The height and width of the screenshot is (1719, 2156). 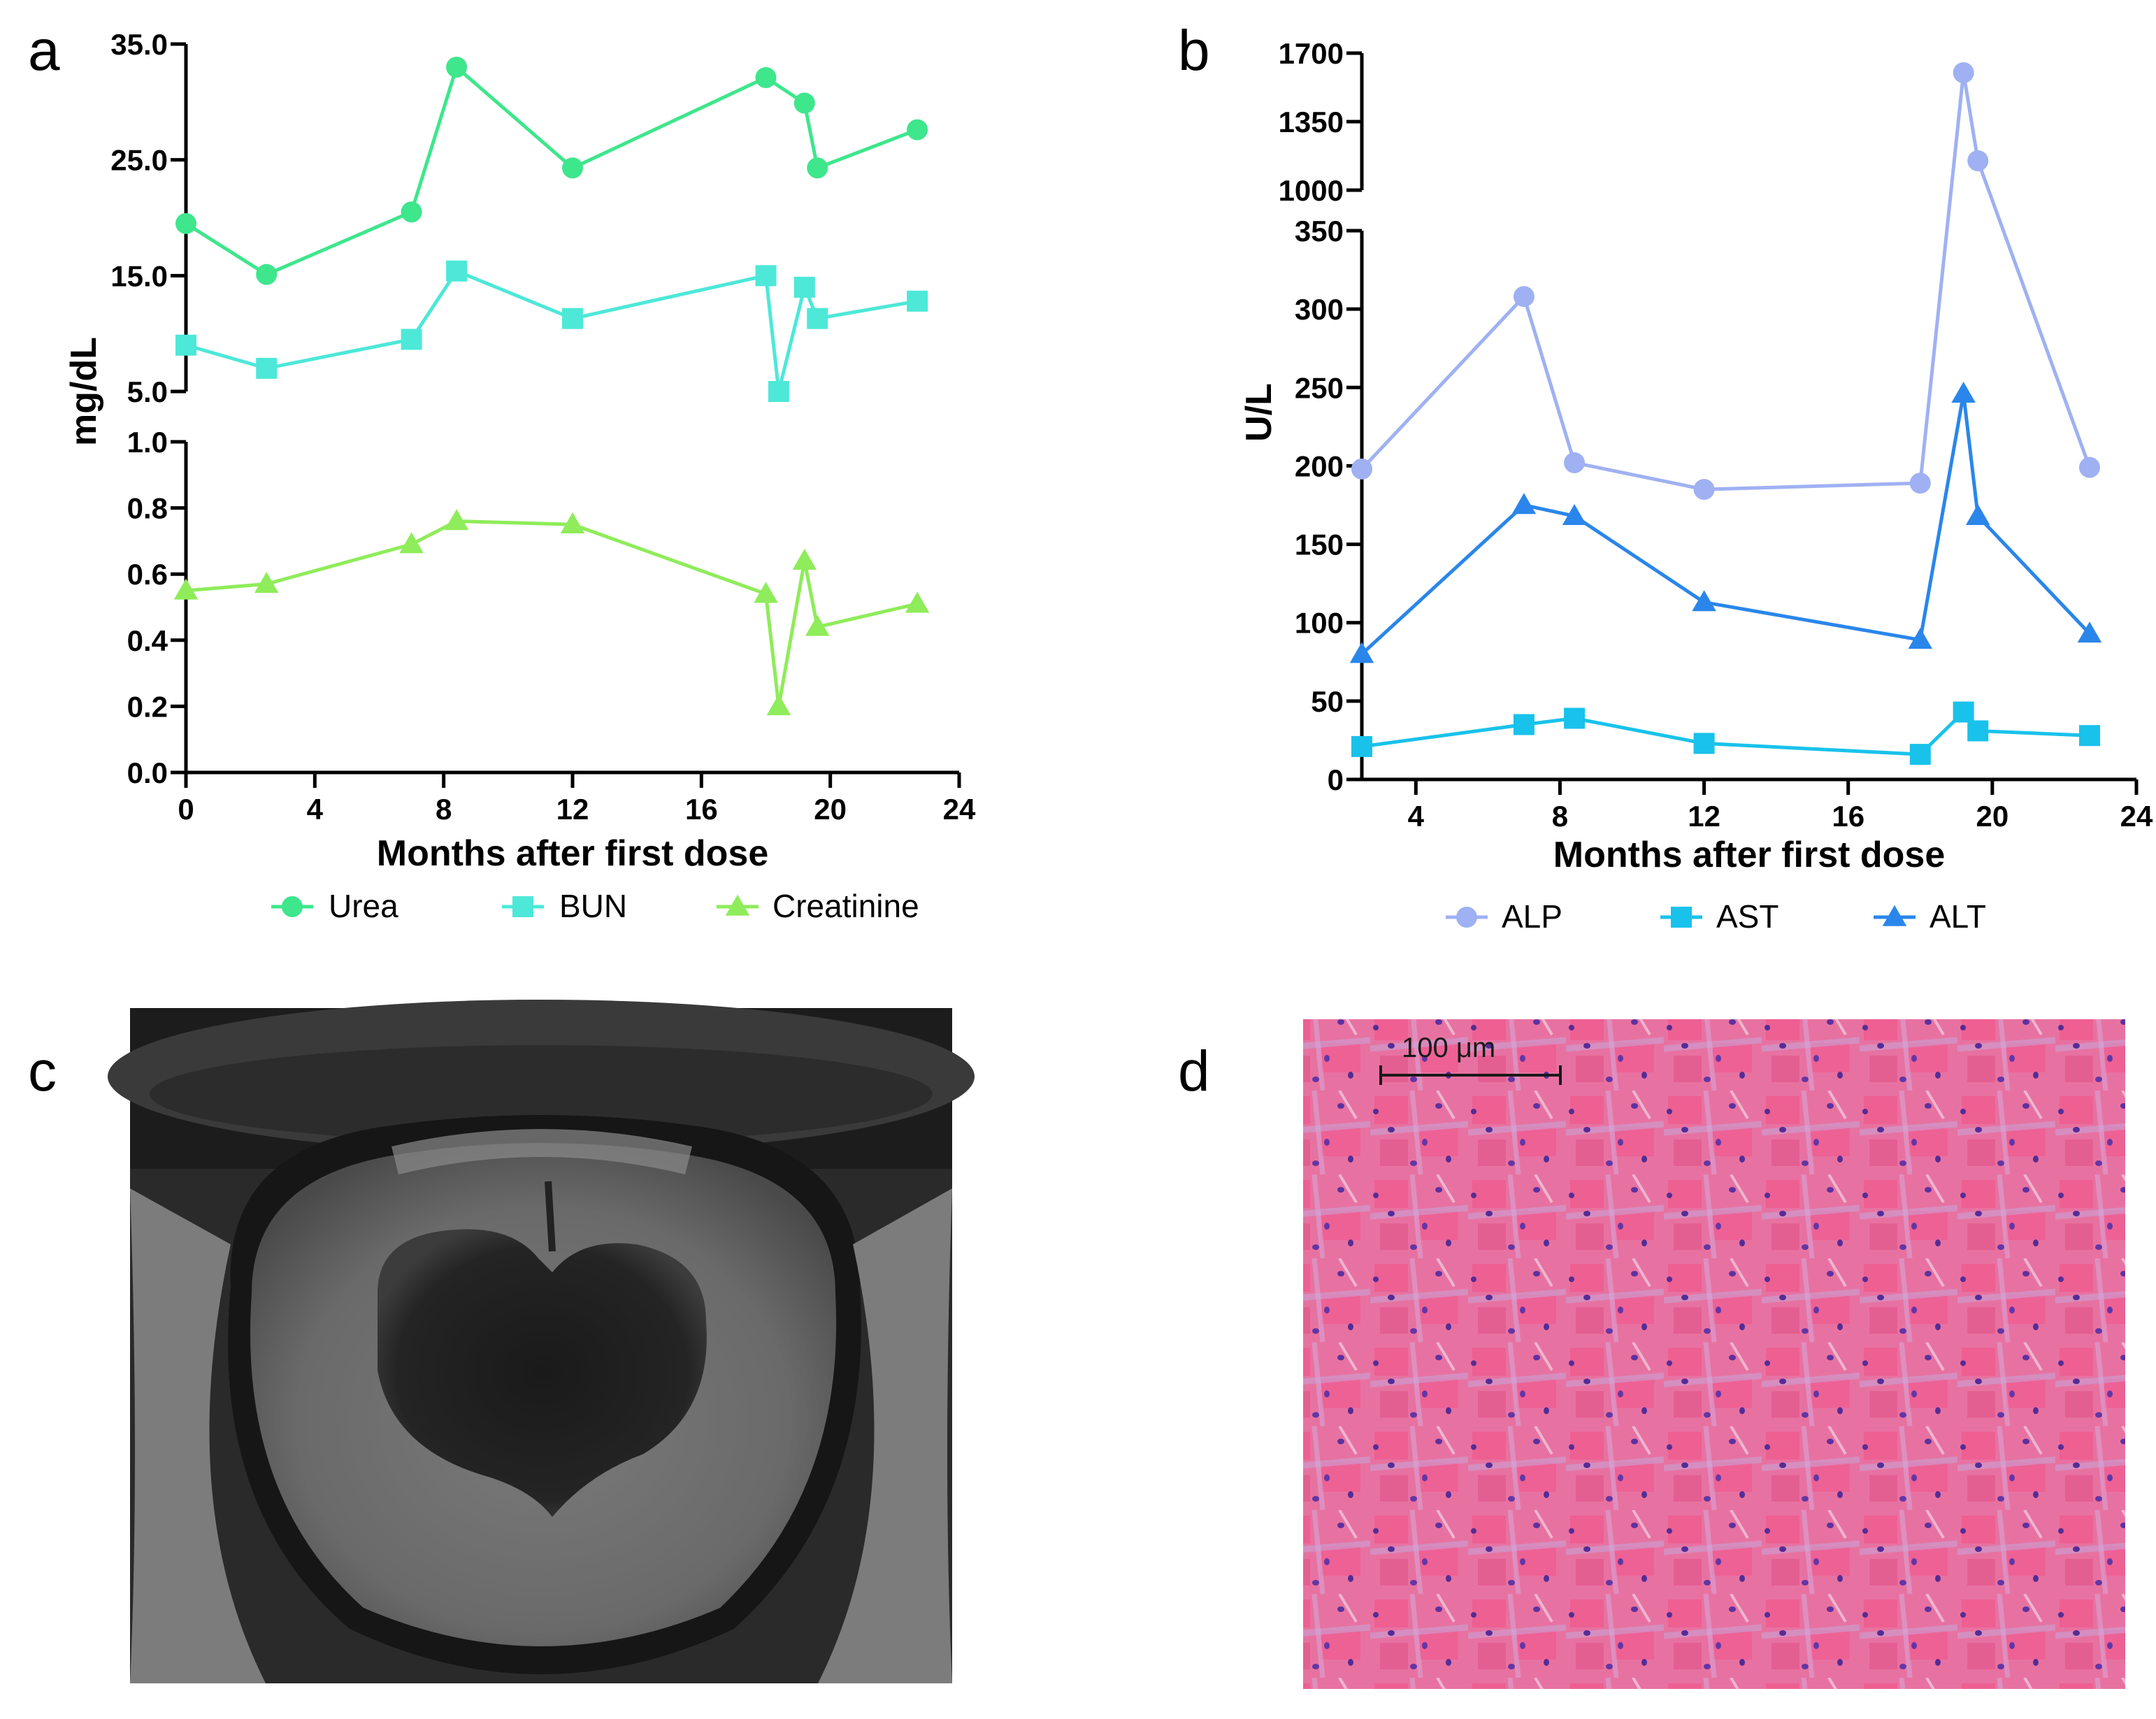 I want to click on y-tick-label: 250, so click(x=1319, y=388).